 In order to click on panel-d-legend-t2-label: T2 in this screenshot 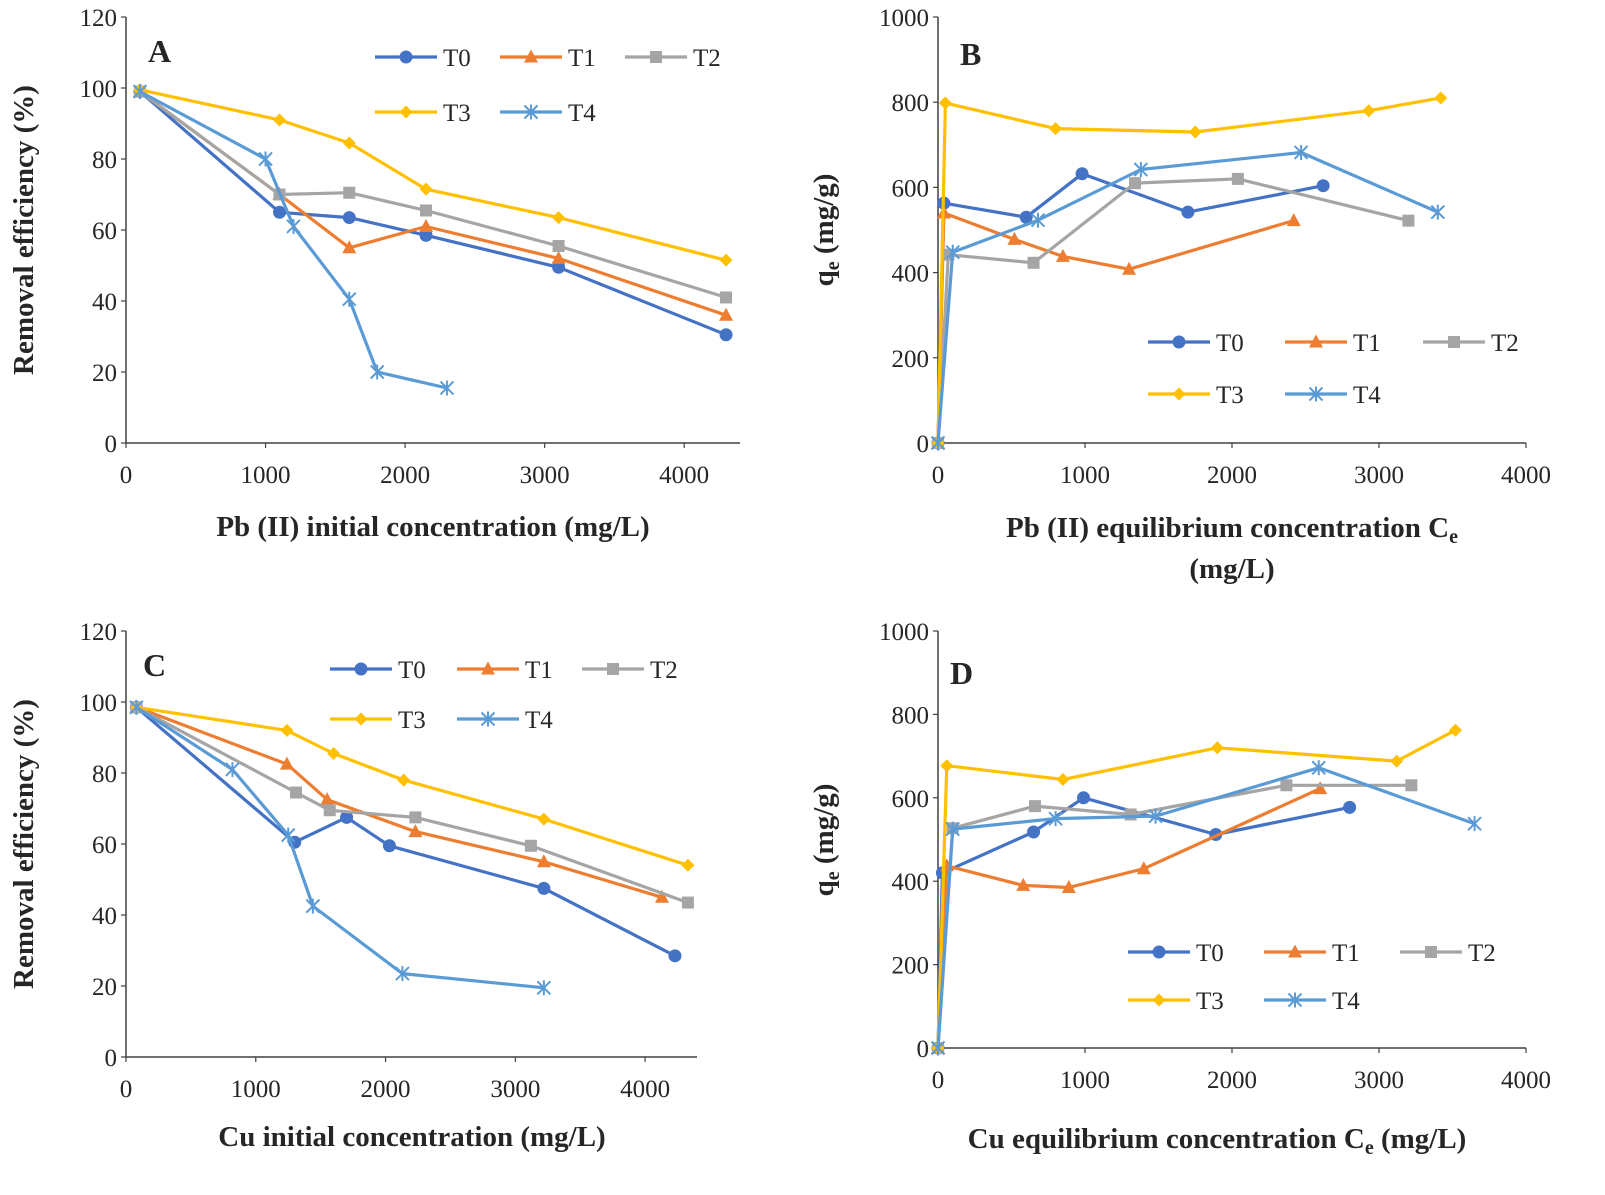, I will do `click(1482, 953)`.